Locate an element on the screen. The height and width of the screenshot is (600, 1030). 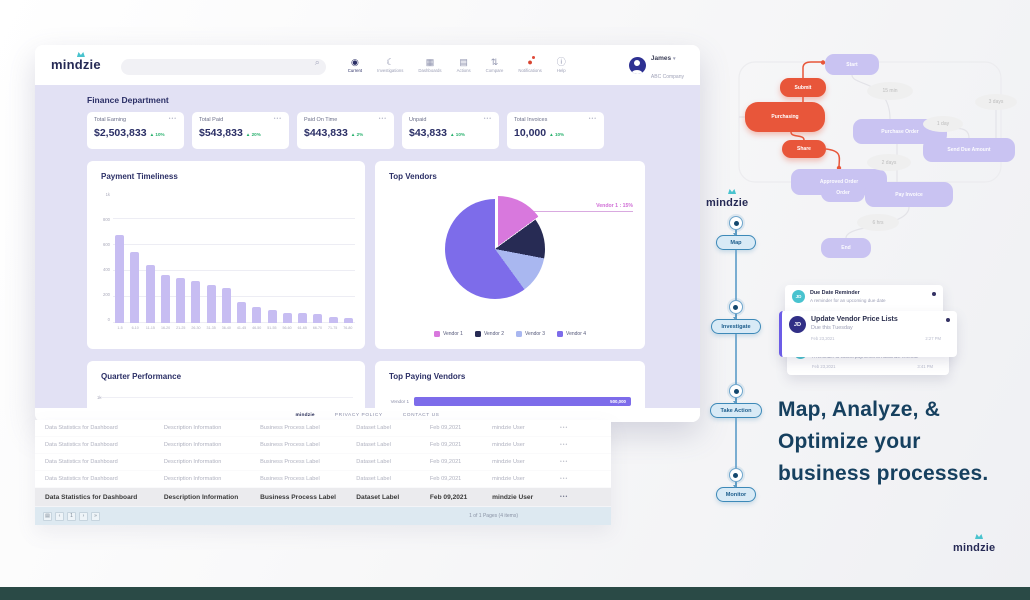
top-vendors-pie-chart: Vendor 1 : 15% is located at coordinates (510, 249).